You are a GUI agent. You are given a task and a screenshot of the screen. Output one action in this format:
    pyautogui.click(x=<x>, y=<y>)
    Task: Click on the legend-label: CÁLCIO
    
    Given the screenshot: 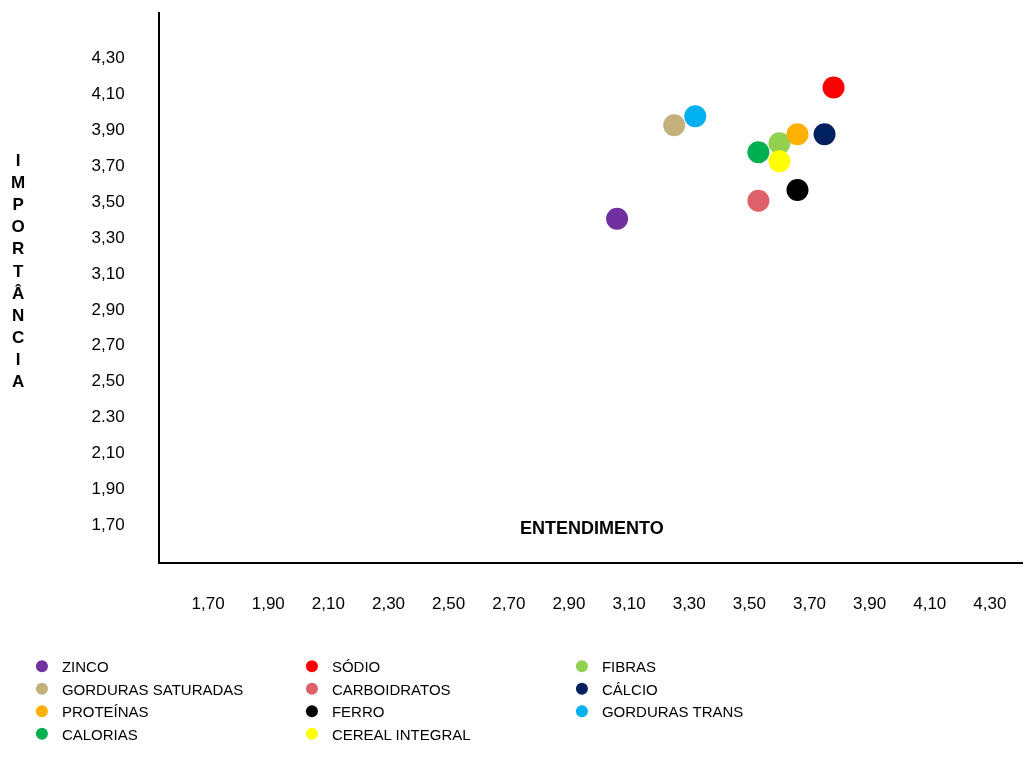 What is the action you would take?
    pyautogui.click(x=629, y=689)
    